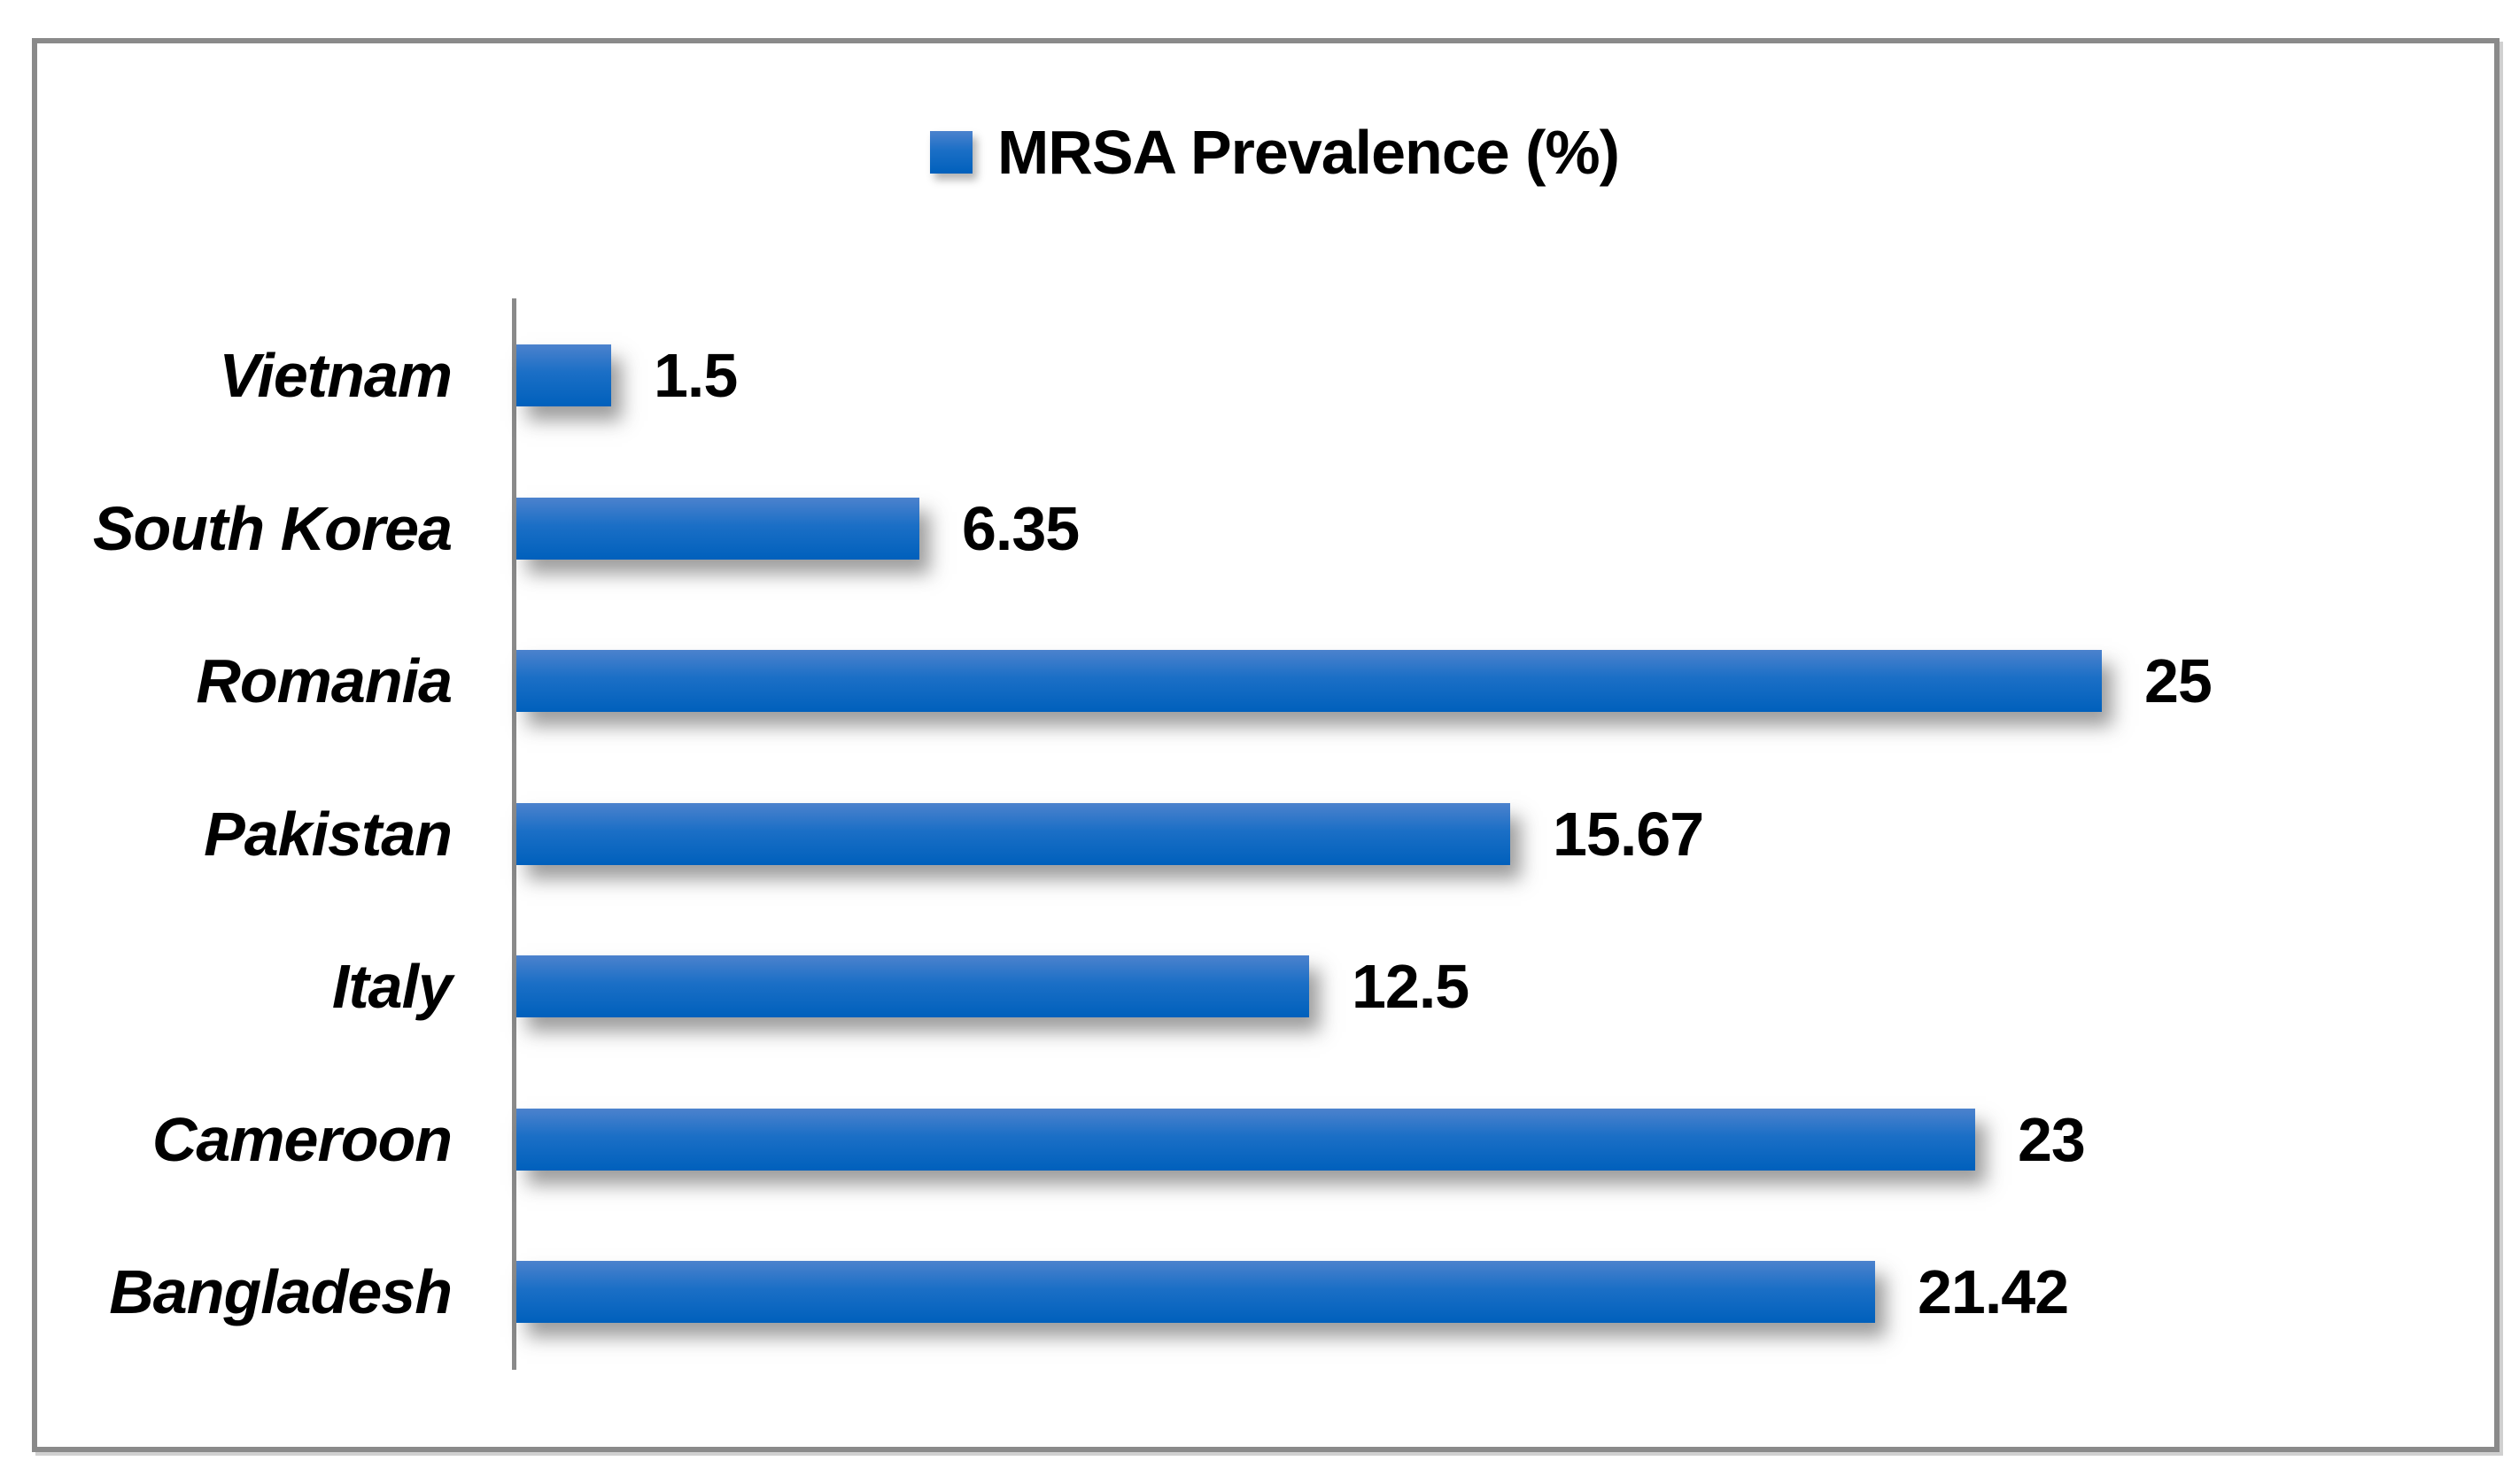  I want to click on category-label: Vietnam, so click(336, 375).